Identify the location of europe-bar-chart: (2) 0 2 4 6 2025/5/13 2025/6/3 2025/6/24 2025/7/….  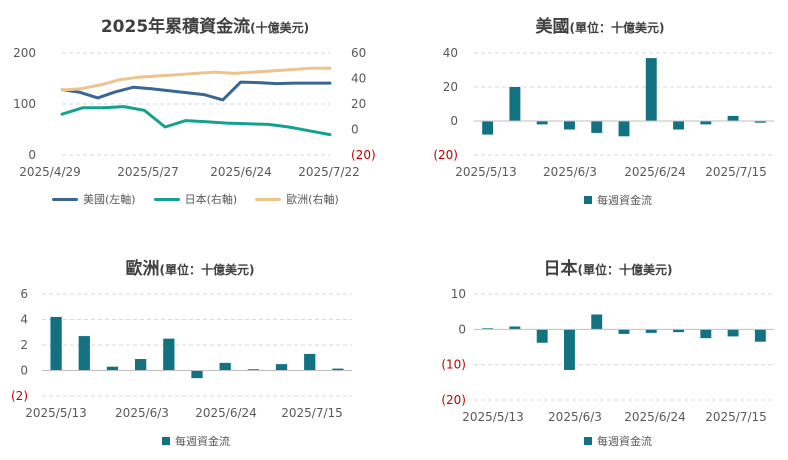
(181, 353).